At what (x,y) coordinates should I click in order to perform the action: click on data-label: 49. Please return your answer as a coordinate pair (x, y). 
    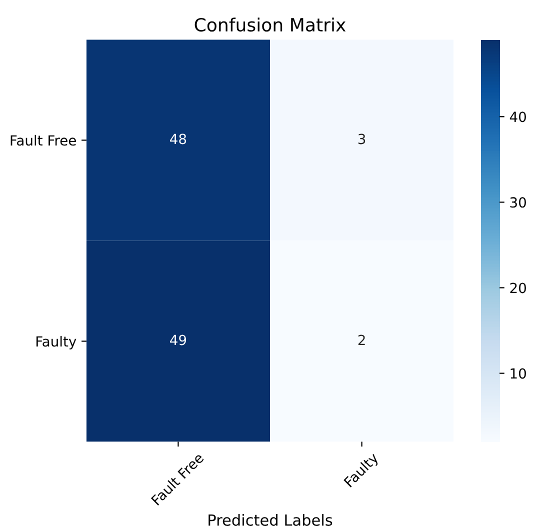
    Looking at the image, I should click on (178, 340).